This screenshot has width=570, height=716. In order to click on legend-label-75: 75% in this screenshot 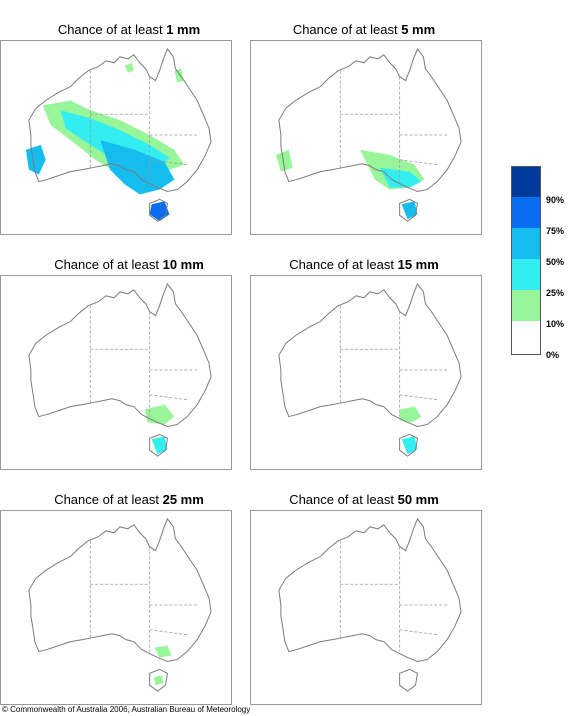, I will do `click(555, 231)`.